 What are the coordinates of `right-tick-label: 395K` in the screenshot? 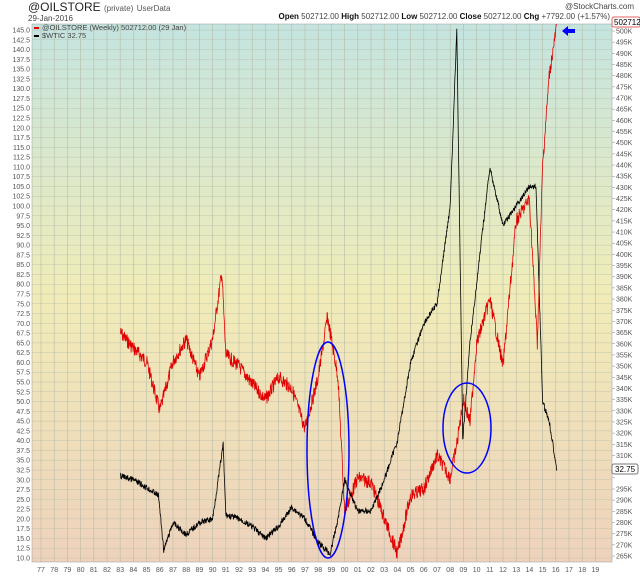 It's located at (624, 266).